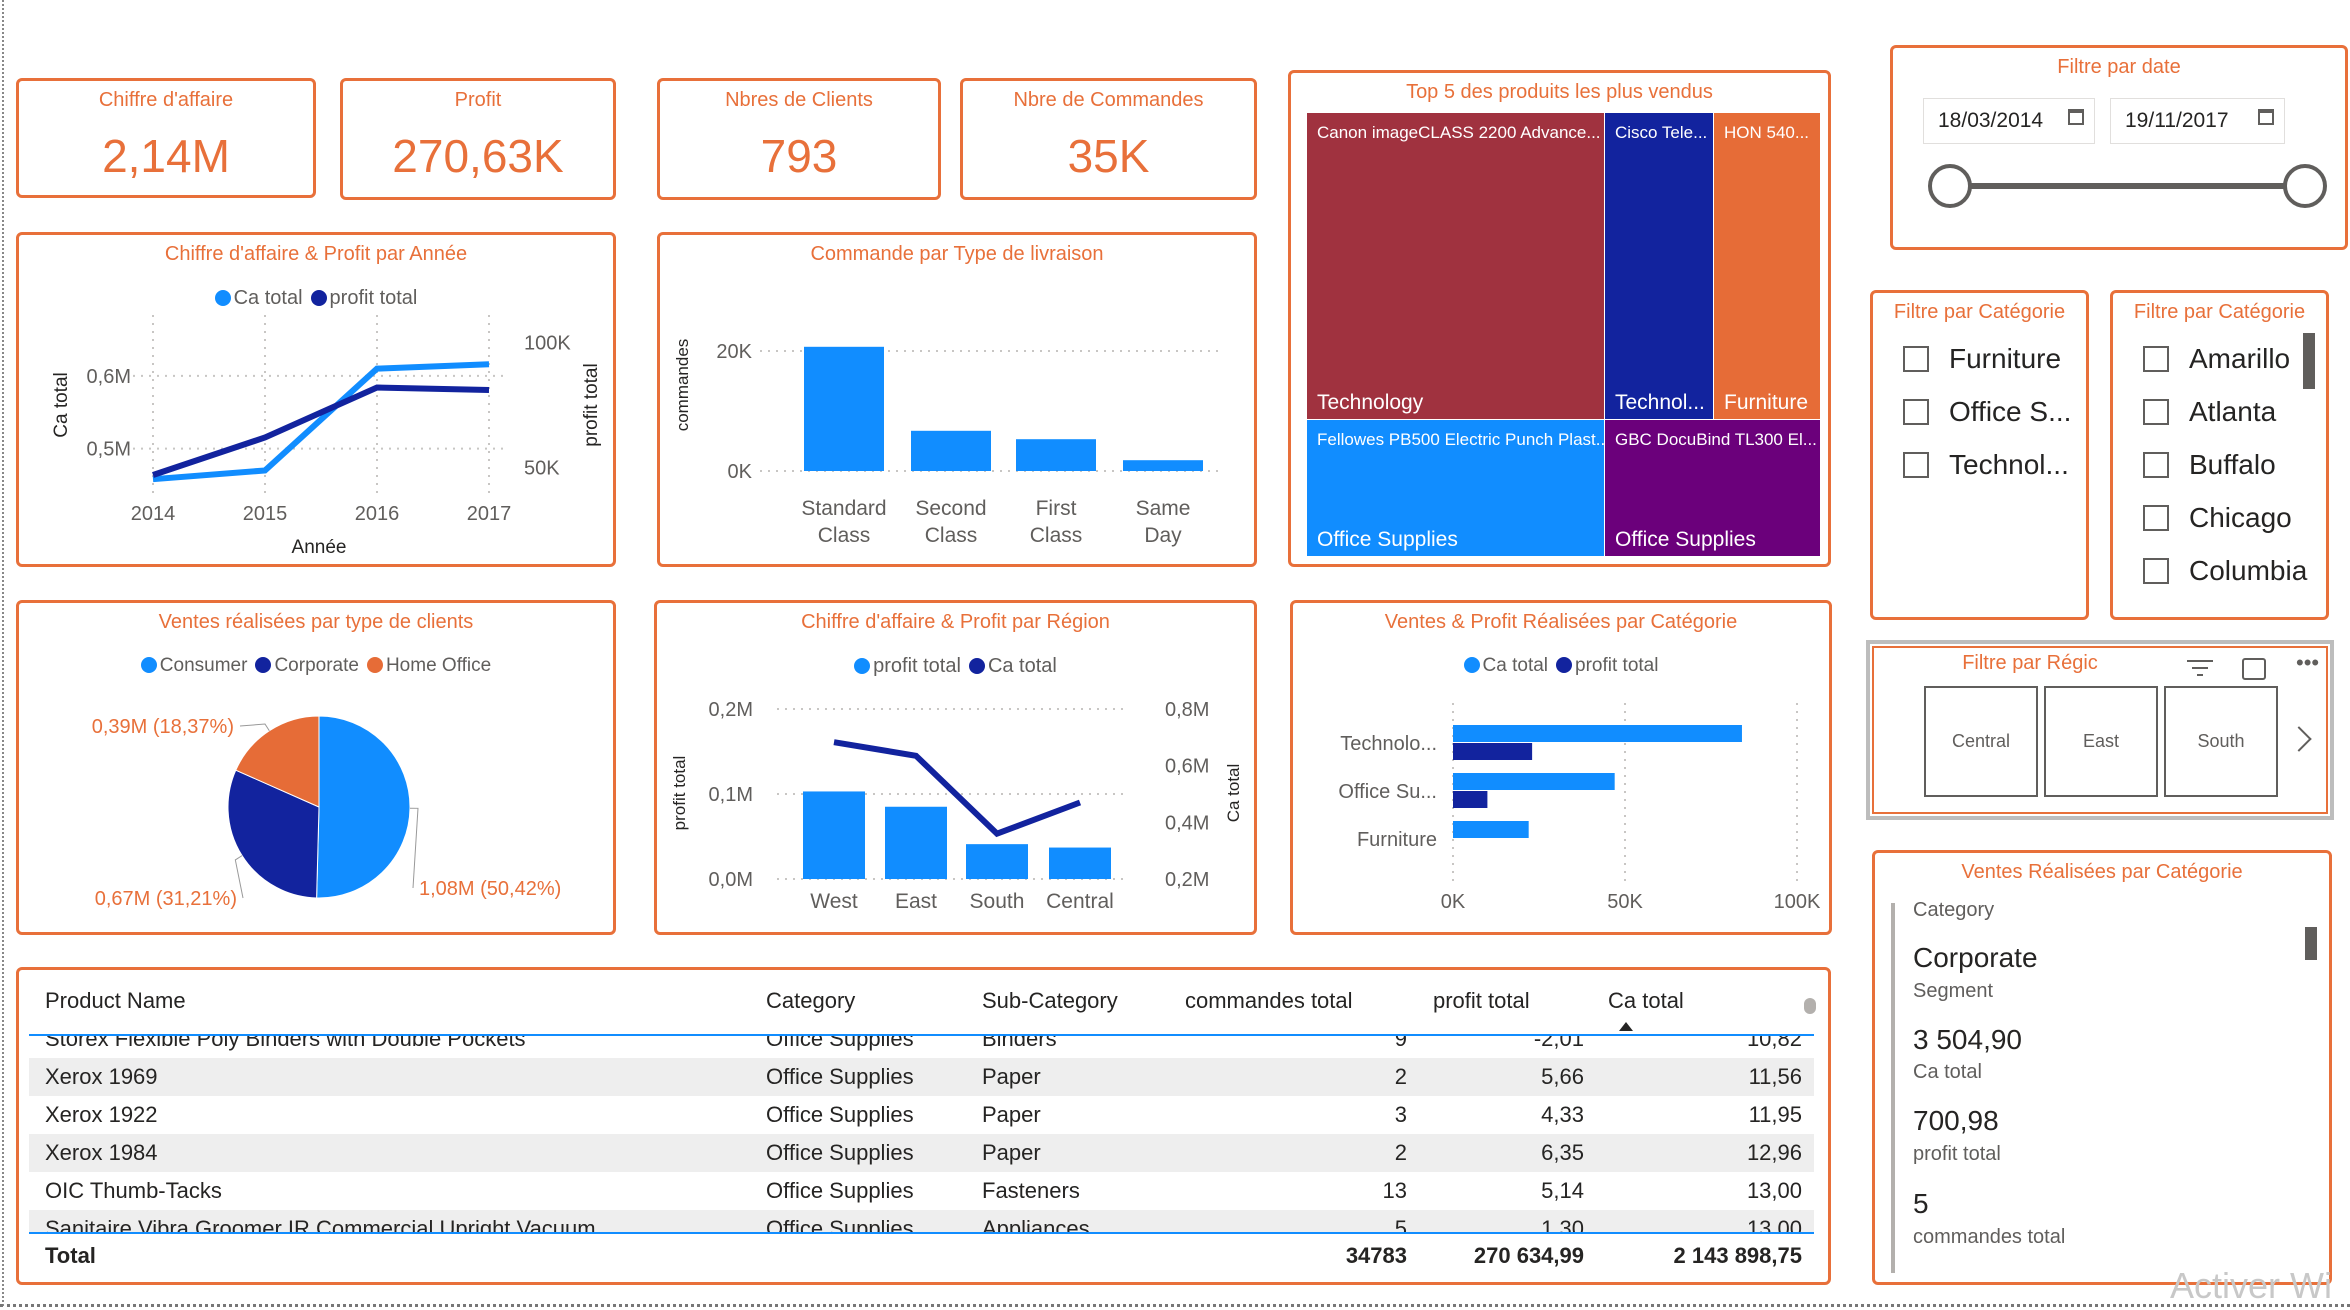  I want to click on table-row: Xerox 1969 Office Supplies Paper 2 5,66 11,56, so click(921, 1077).